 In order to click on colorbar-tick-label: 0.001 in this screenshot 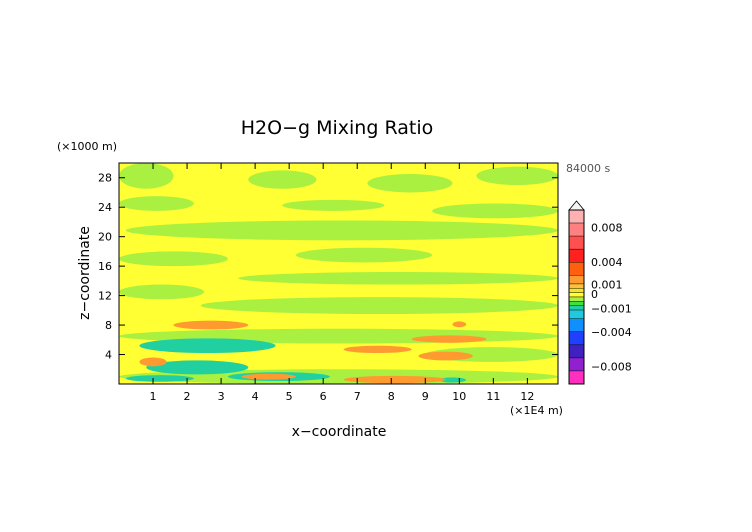, I will do `click(607, 284)`.